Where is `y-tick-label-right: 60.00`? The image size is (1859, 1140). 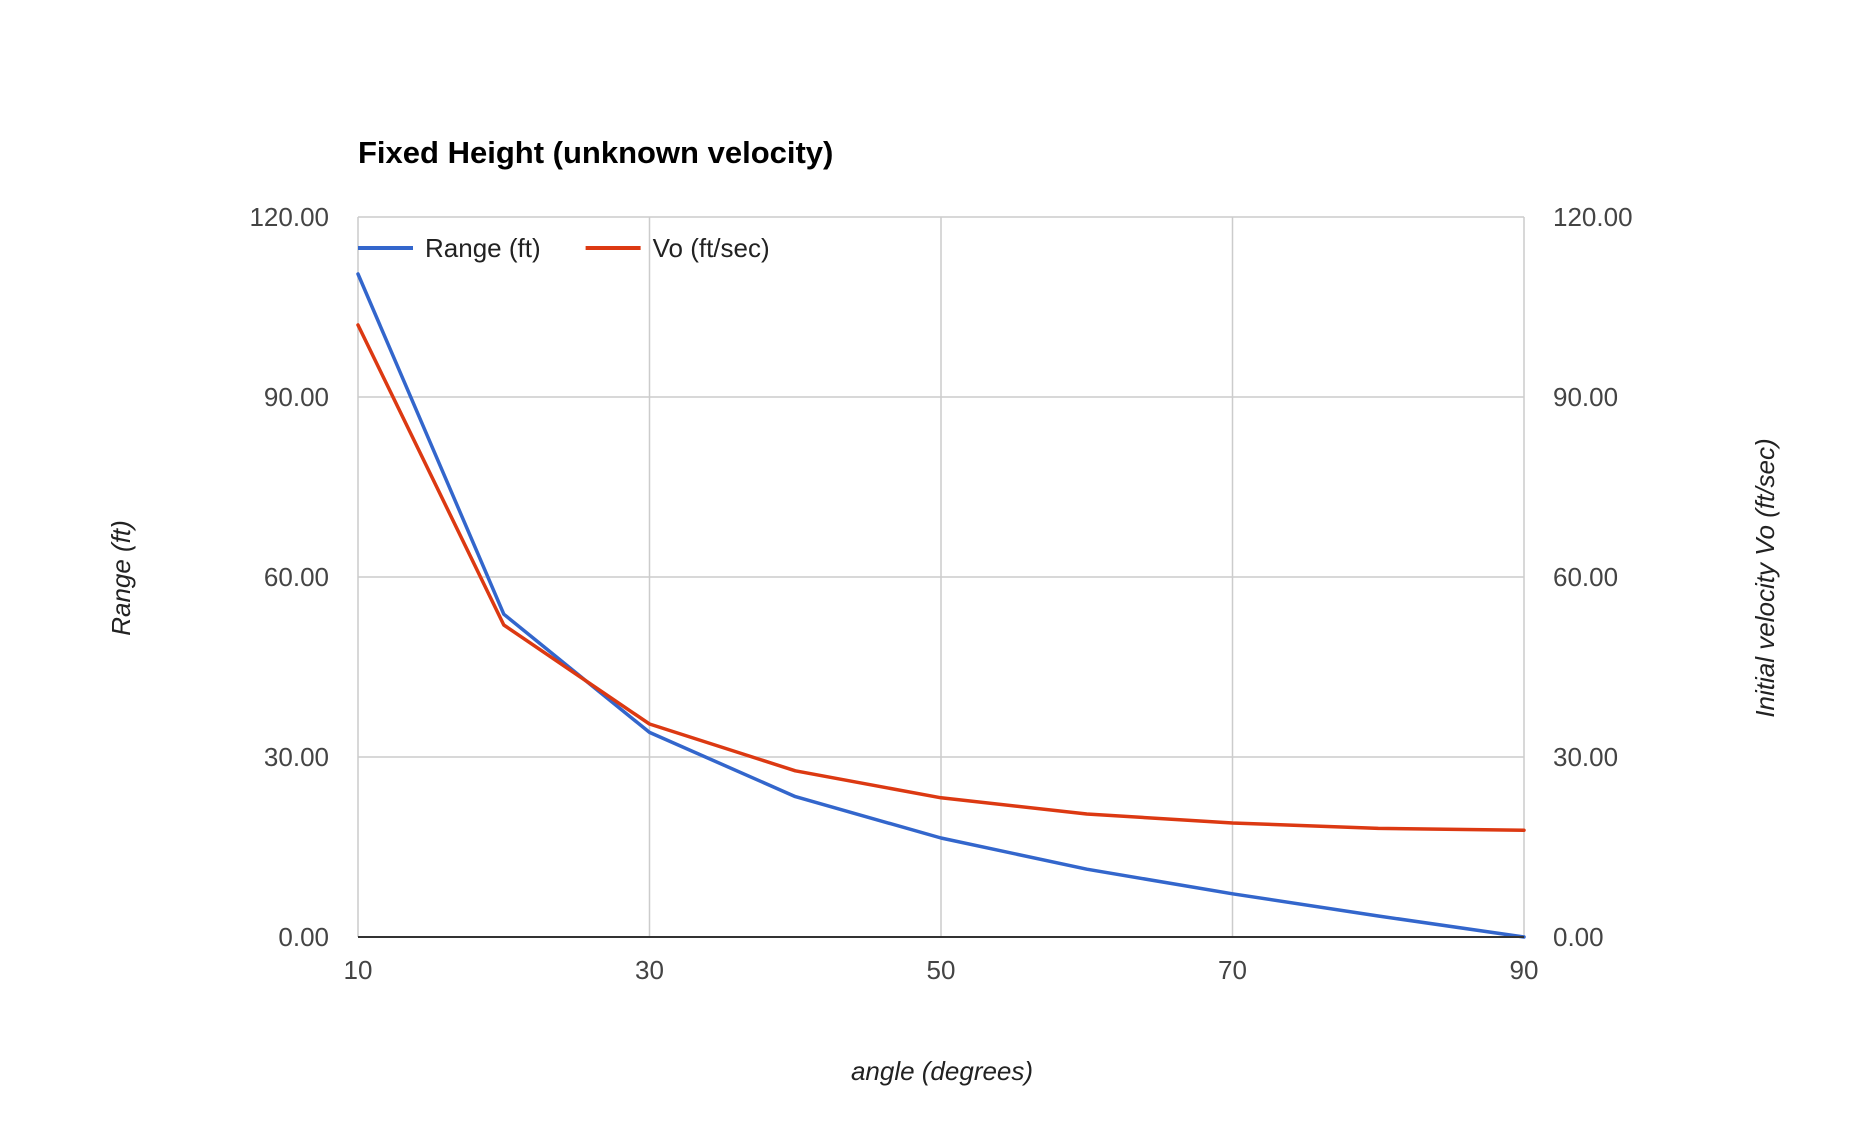
y-tick-label-right: 60.00 is located at coordinates (1585, 577).